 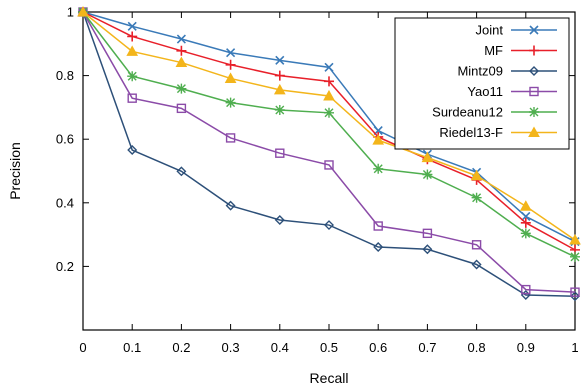 What do you see at coordinates (574, 347) in the screenshot?
I see `x-tick-label: 1` at bounding box center [574, 347].